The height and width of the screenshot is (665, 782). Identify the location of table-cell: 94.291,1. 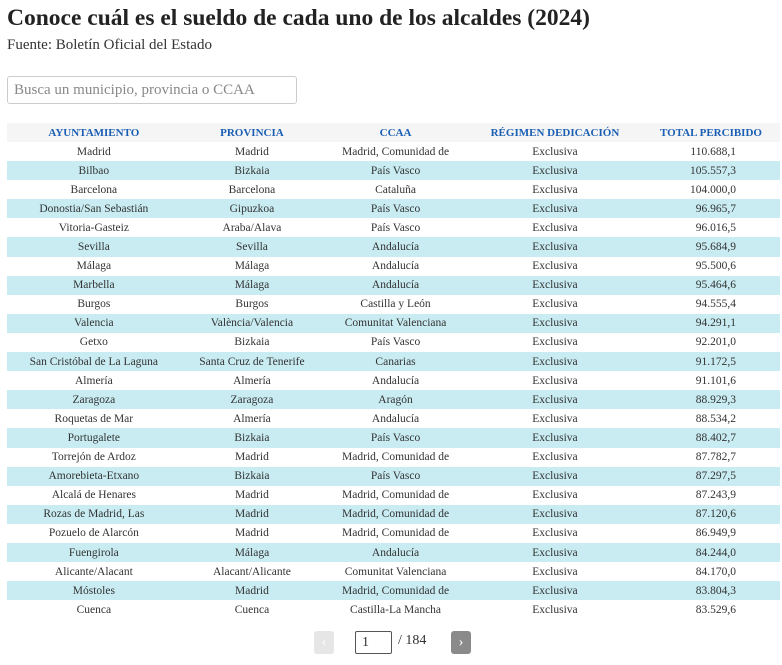
(710, 323).